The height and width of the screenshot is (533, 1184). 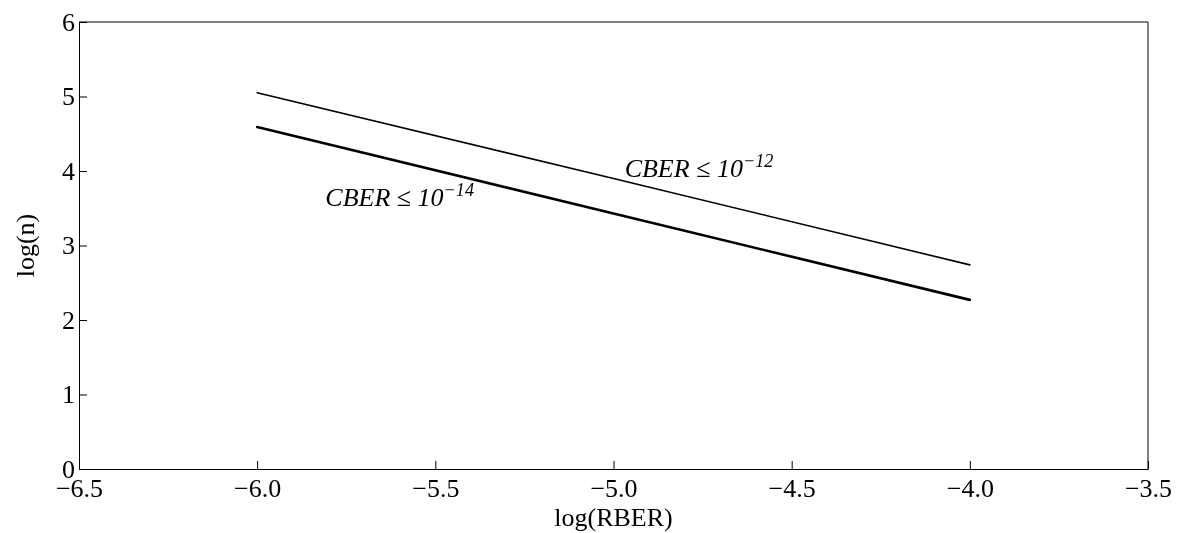 What do you see at coordinates (68, 22) in the screenshot?
I see `y-tick-label: 6` at bounding box center [68, 22].